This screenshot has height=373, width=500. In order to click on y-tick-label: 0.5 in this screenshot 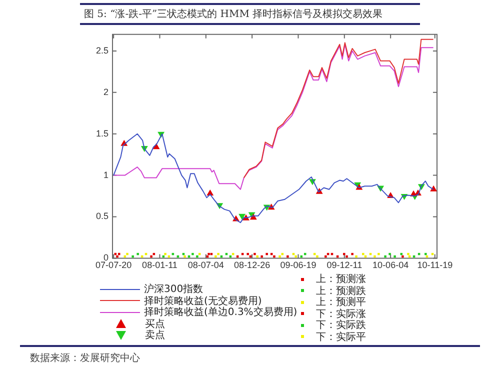, I will do `click(102, 216)`.